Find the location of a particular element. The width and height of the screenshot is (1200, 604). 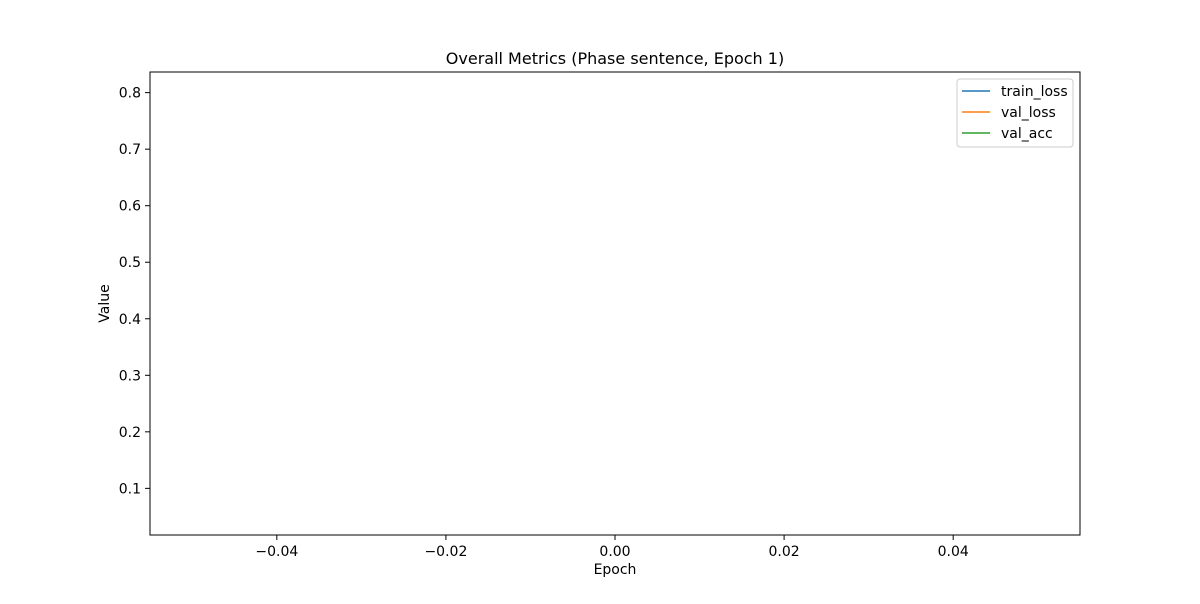

legend: train_loss val_loss val_acc is located at coordinates (1015, 113).